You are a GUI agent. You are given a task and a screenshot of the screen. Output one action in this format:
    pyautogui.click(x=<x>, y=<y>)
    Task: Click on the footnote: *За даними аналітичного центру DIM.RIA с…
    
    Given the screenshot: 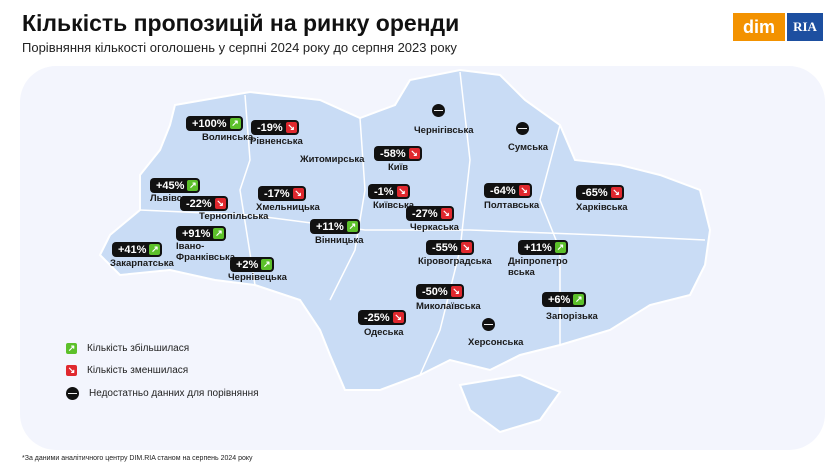 What is the action you would take?
    pyautogui.click(x=137, y=458)
    